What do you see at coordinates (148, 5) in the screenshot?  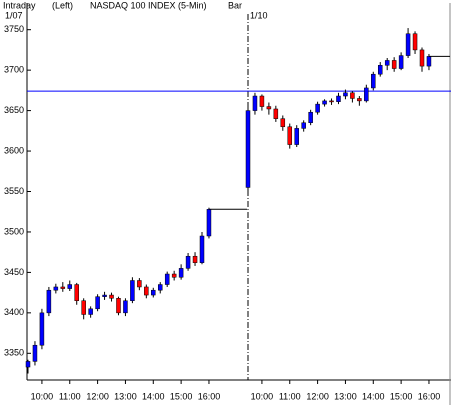 I see `chart-title: NASDAQ 100 INDEX (5-Min)` at bounding box center [148, 5].